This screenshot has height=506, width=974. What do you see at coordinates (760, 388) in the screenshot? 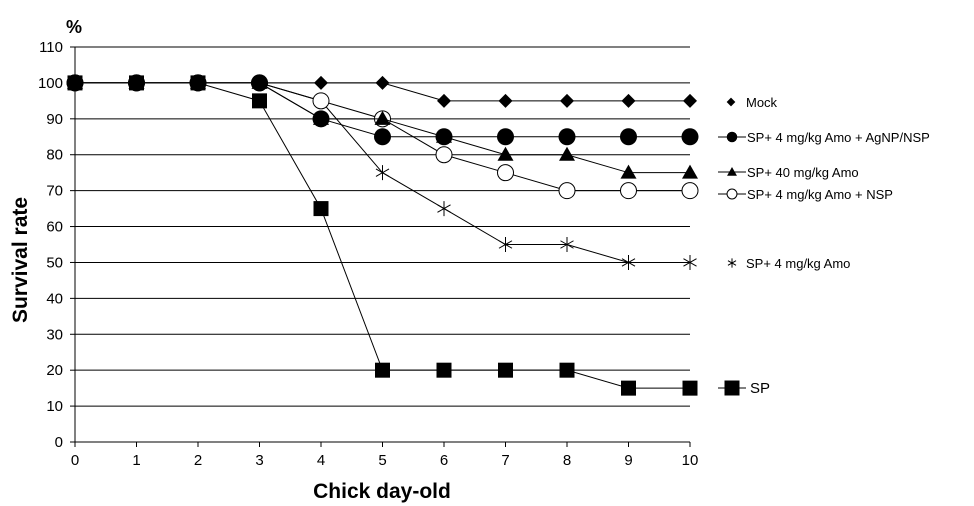
I see `legend-label: SP` at bounding box center [760, 388].